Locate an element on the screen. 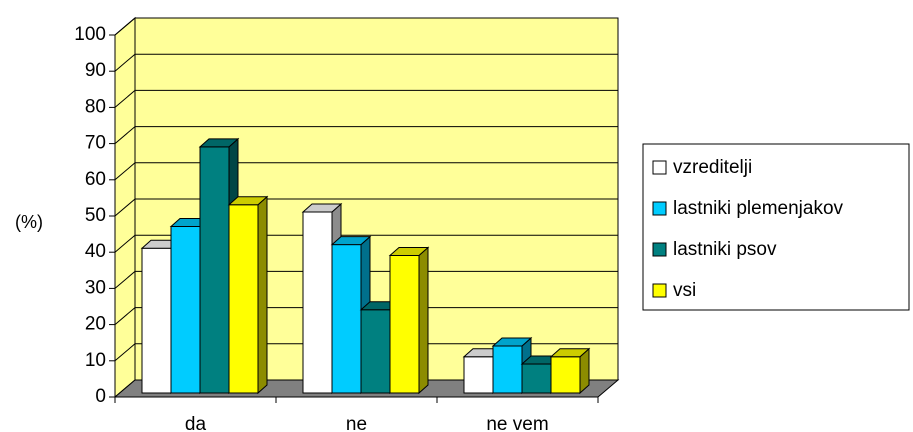 This screenshot has height=432, width=913. legend-box is located at coordinates (776, 227).